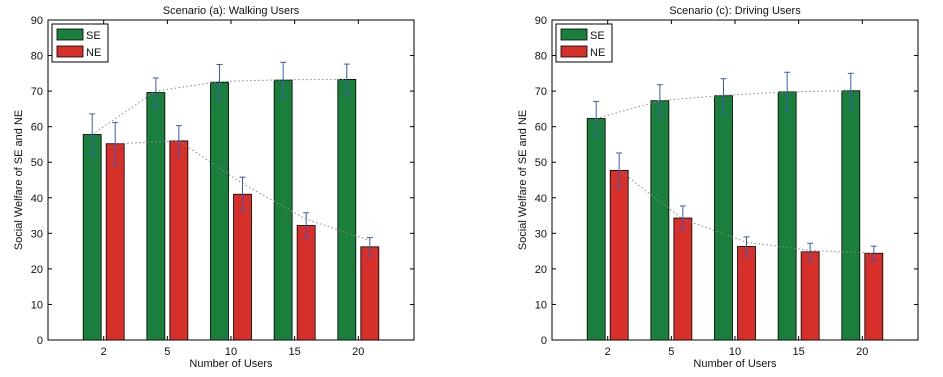  What do you see at coordinates (735, 11) in the screenshot?
I see `chart-title: Scenario (c): Driving Users` at bounding box center [735, 11].